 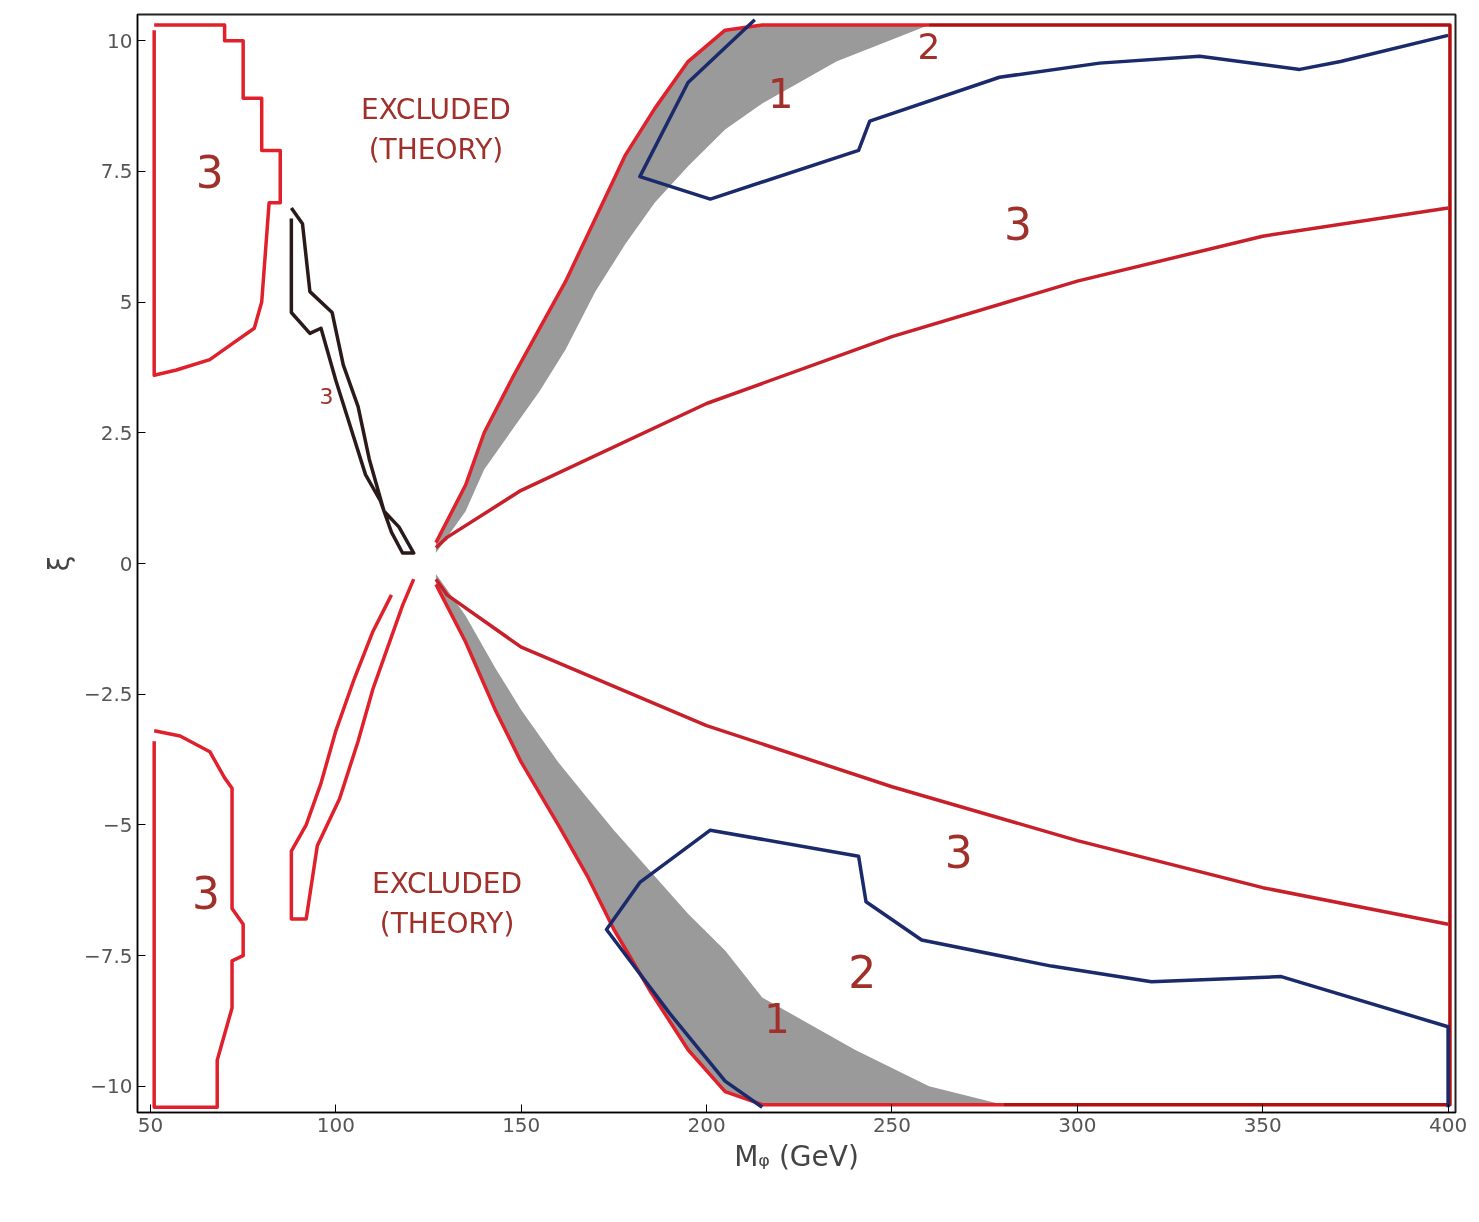 I want to click on y-tick-label: 7.5, so click(x=116, y=171).